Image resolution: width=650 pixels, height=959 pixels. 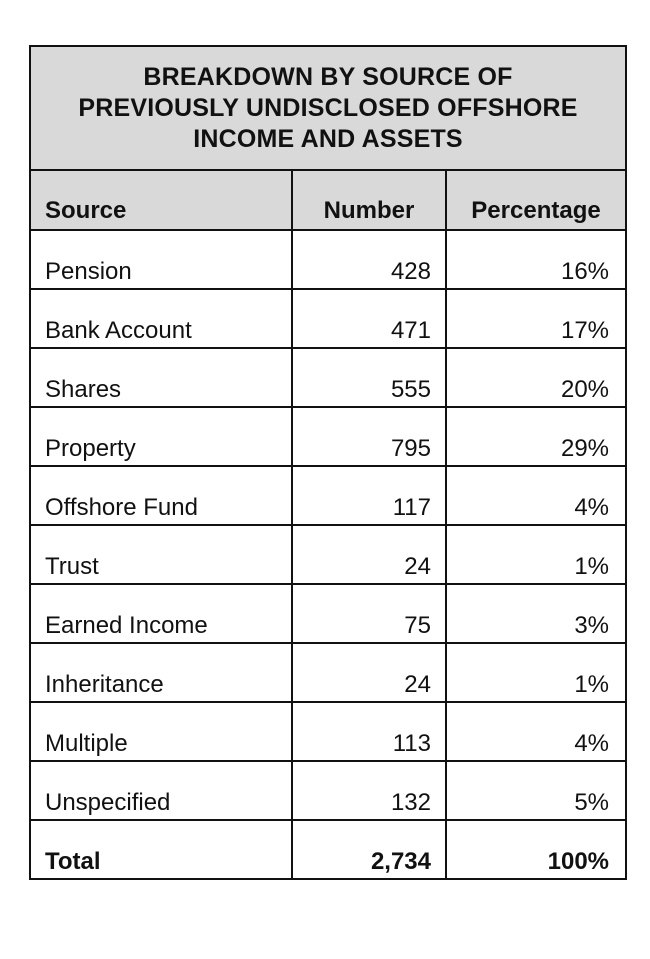 I want to click on source-cell: Pension, so click(x=161, y=259).